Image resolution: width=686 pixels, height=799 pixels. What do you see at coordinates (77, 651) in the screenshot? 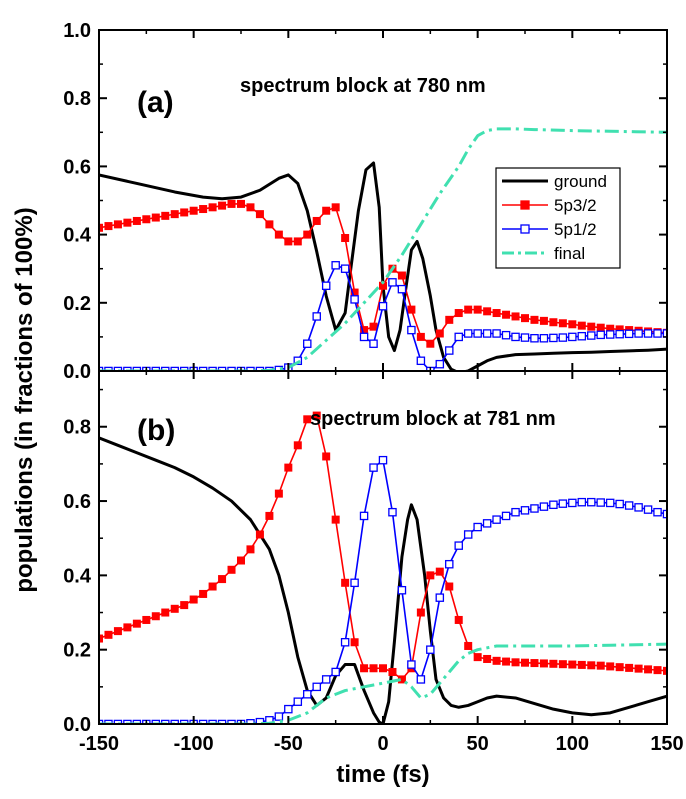
I see `y-tick-label: 0.2` at bounding box center [77, 651].